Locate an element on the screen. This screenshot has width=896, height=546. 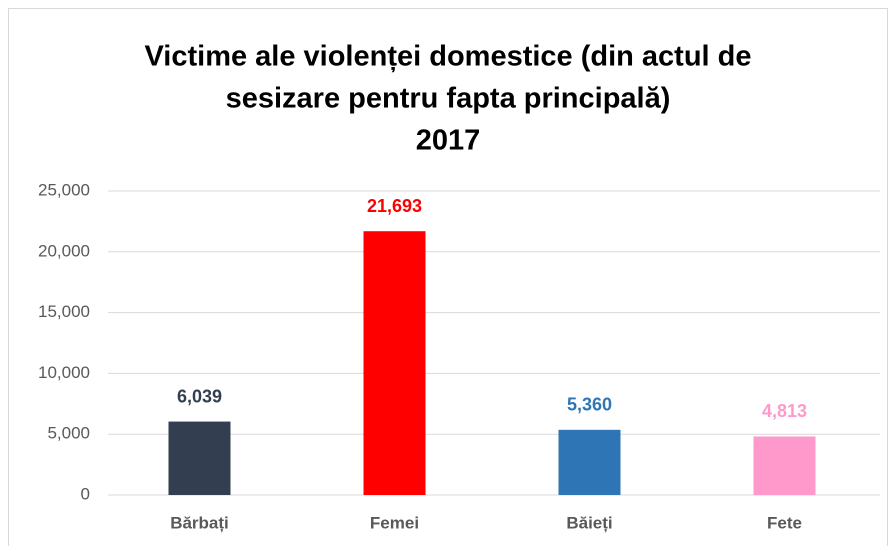
y-tick-label: 5,000 is located at coordinates (68, 433).